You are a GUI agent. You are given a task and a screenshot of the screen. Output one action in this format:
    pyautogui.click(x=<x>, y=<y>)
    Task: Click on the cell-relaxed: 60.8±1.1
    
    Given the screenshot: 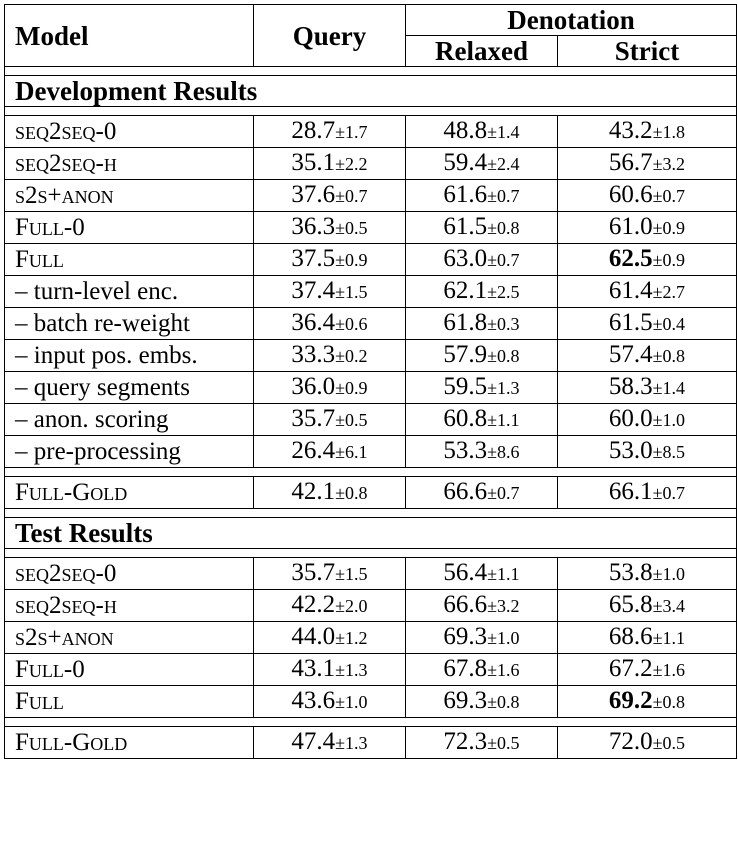 What is the action you would take?
    pyautogui.click(x=481, y=419)
    